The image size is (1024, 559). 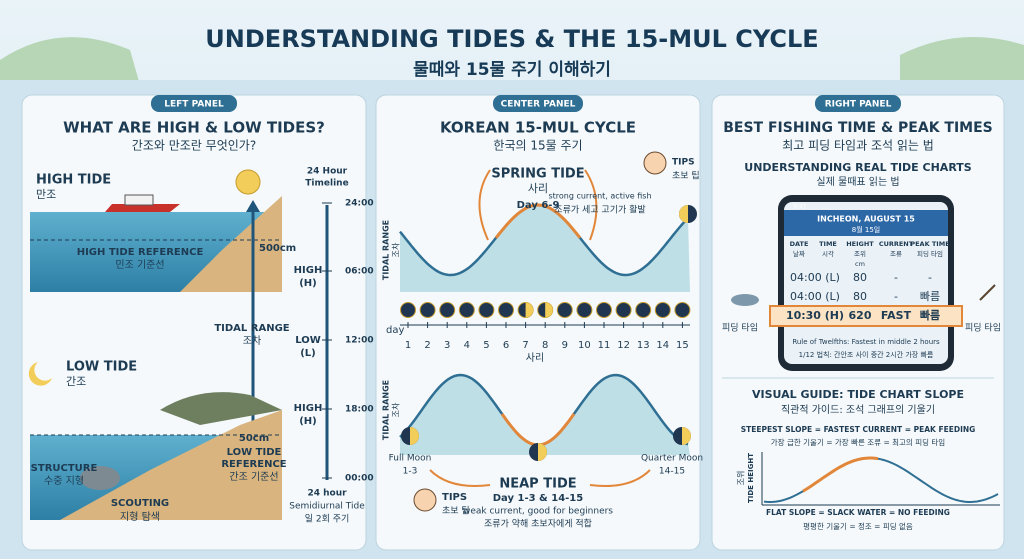 What do you see at coordinates (251, 328) in the screenshot?
I see `left-tidal-range: TIDAL RANGE` at bounding box center [251, 328].